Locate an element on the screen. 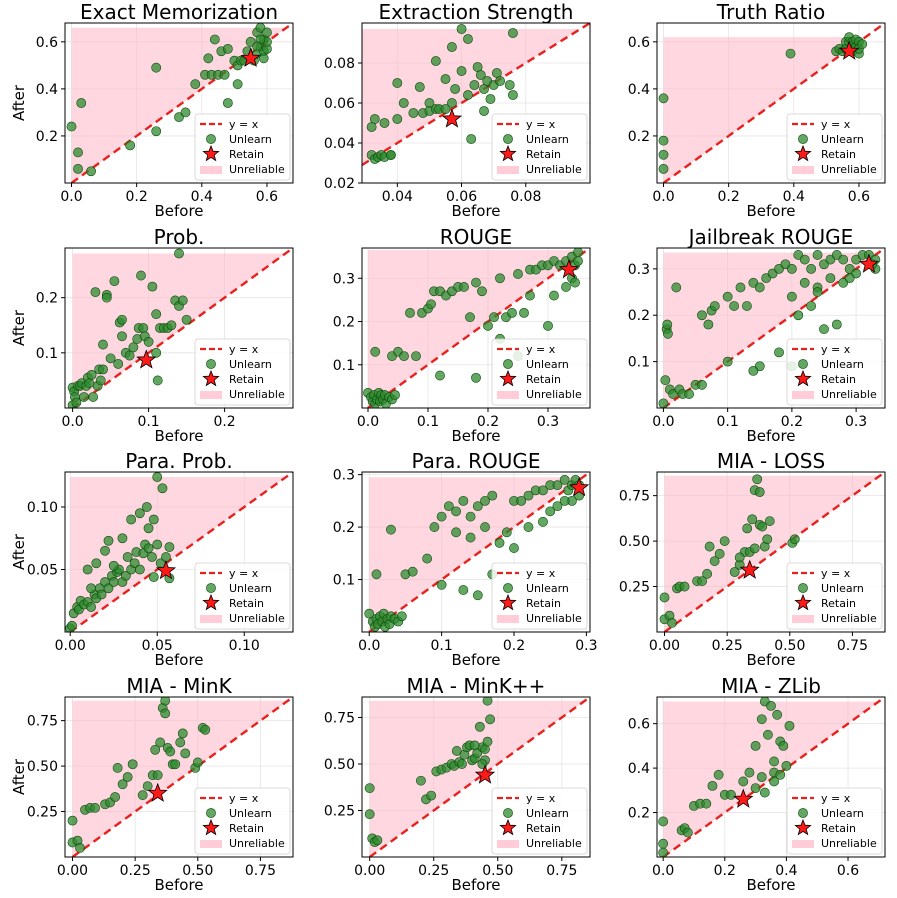  x-tick-label: 0.1 is located at coordinates (441, 646).